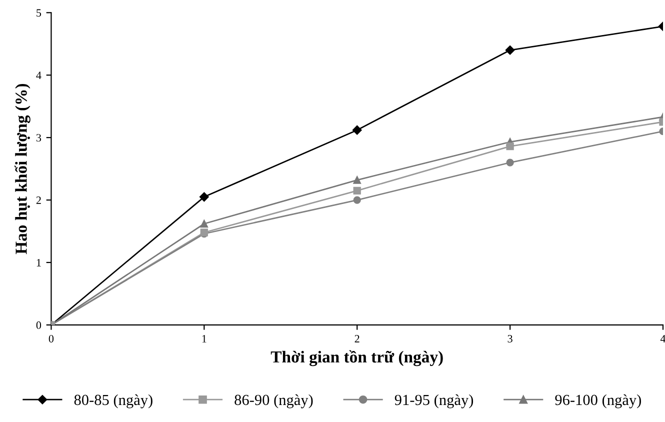 The width and height of the screenshot is (665, 422). Describe the element at coordinates (357, 338) in the screenshot. I see `x-tick-label: 2` at that location.